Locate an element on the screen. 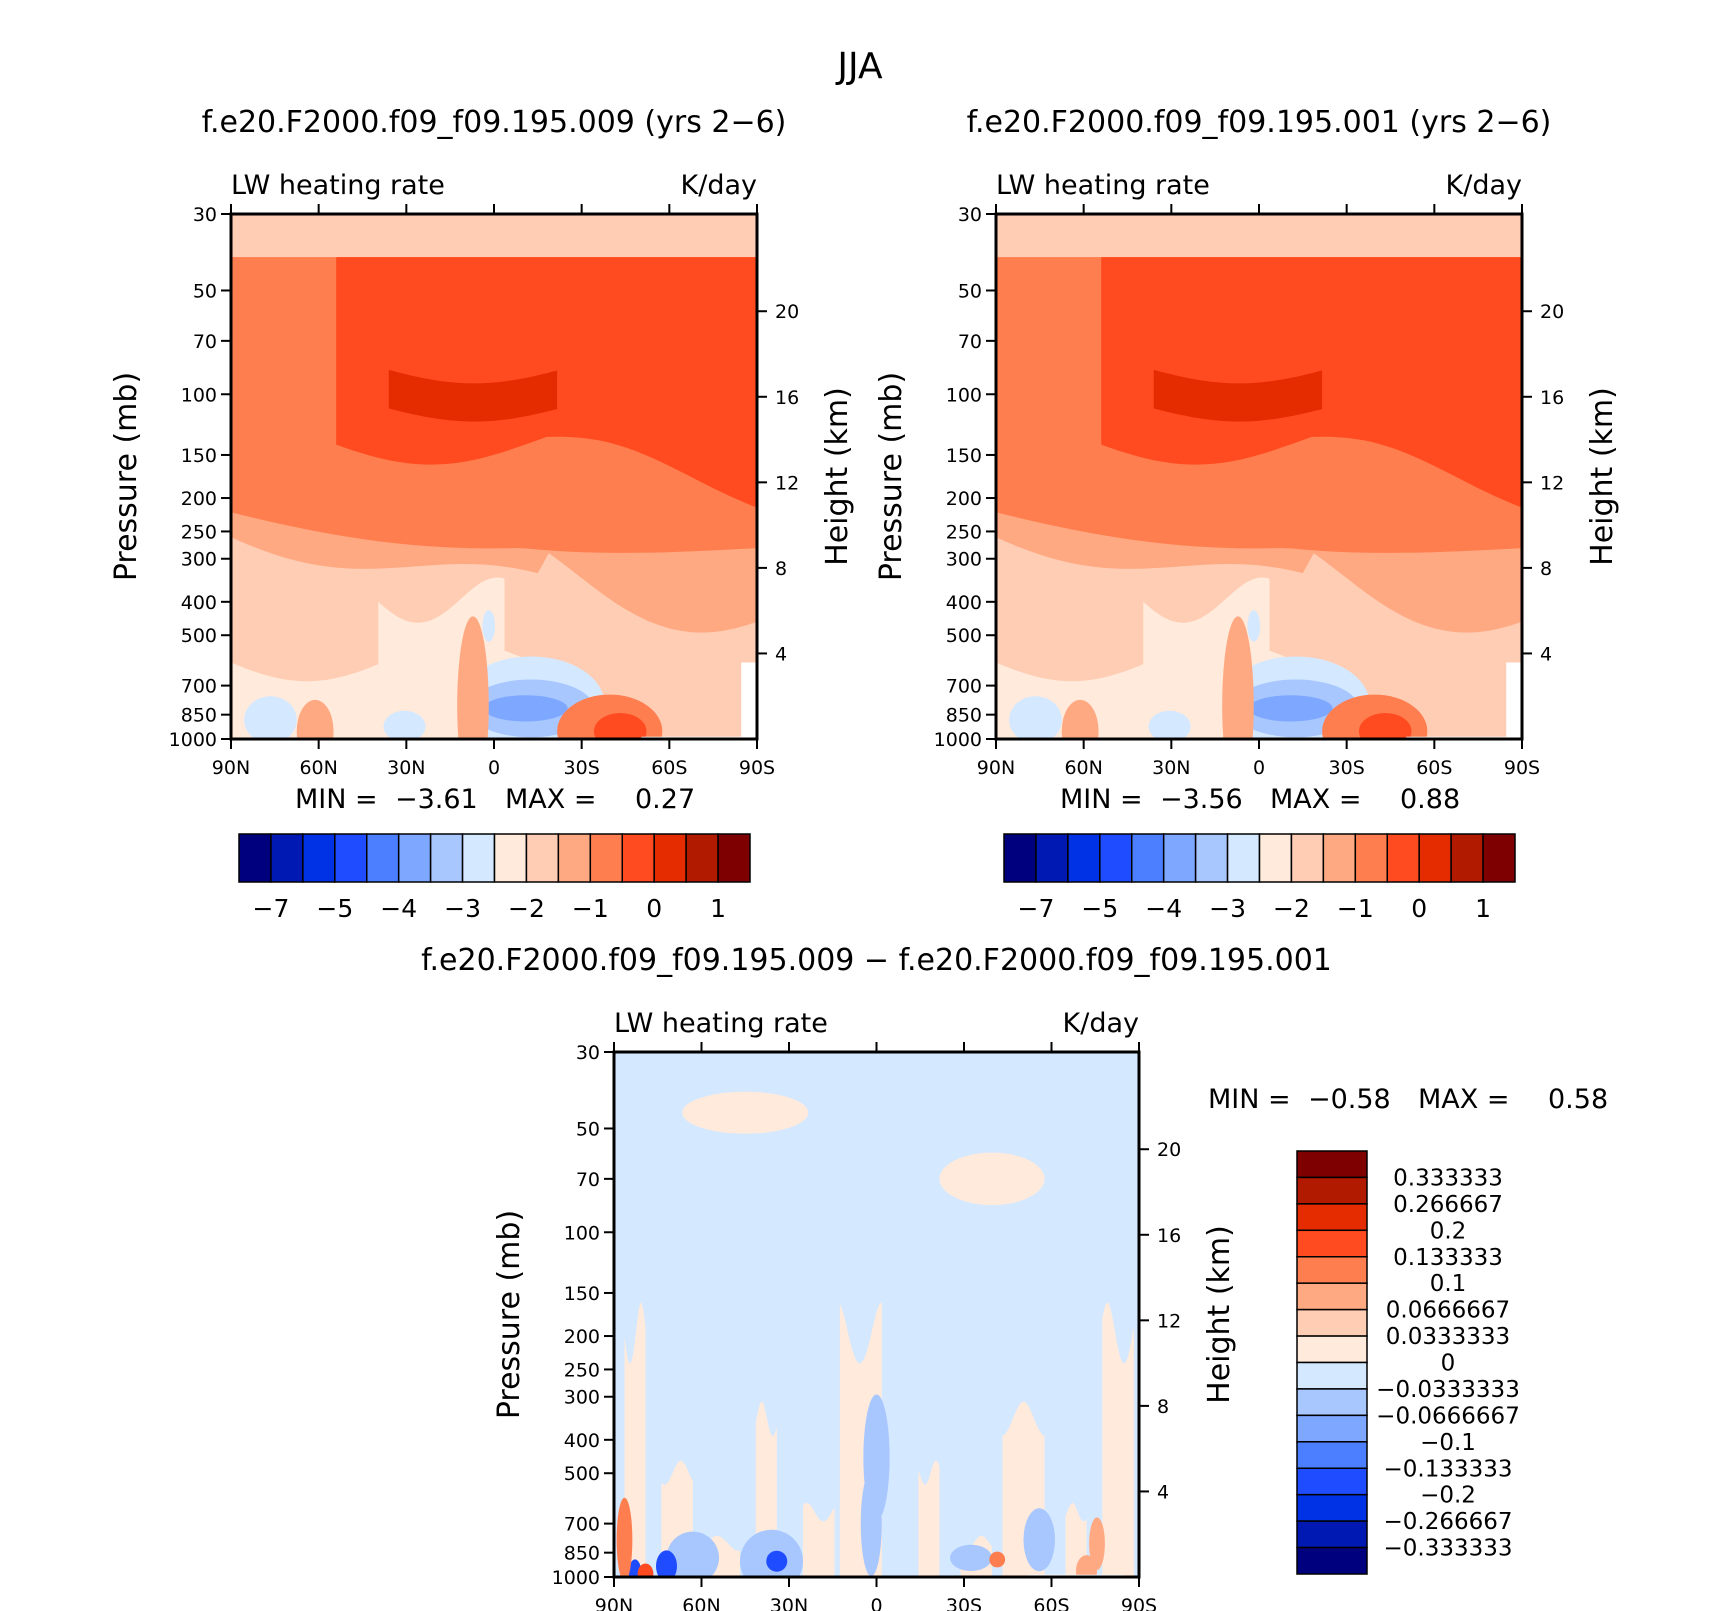 The image size is (1710, 1611). colorbar-label: 0.0333333 is located at coordinates (1448, 1337).